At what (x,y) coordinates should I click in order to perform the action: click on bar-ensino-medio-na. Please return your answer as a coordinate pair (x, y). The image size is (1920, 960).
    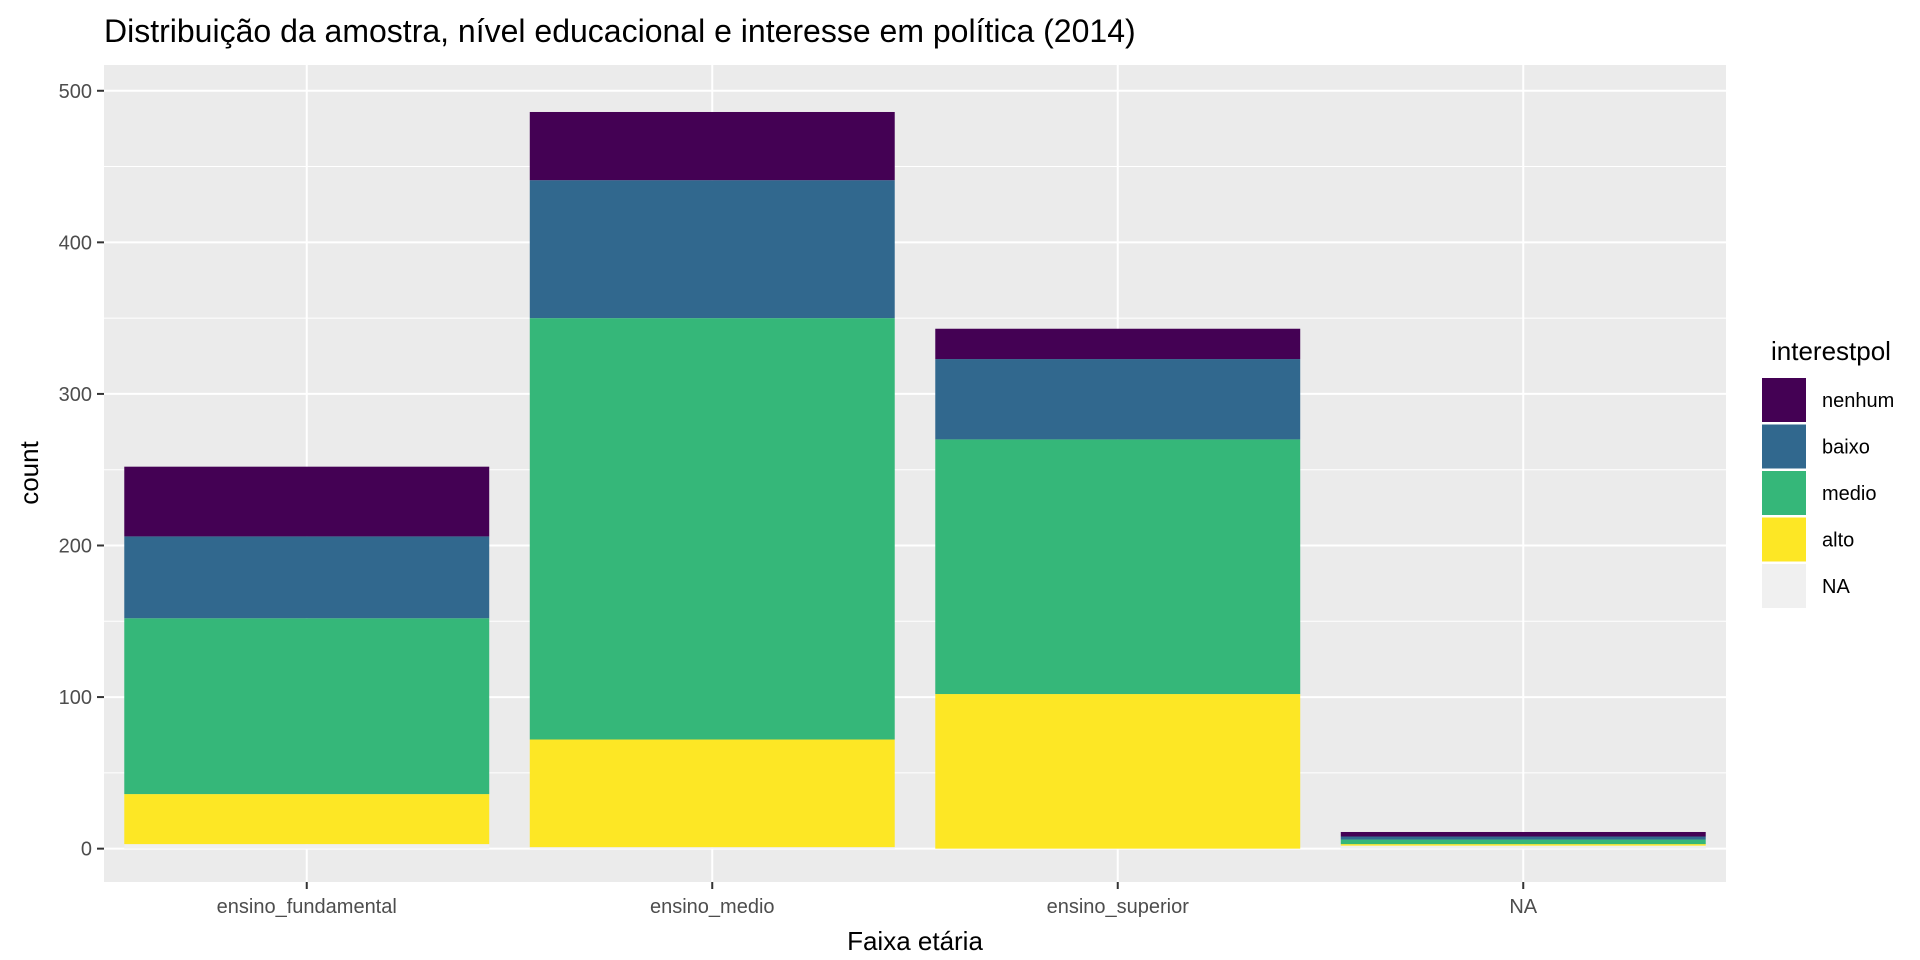
    Looking at the image, I should click on (712, 848).